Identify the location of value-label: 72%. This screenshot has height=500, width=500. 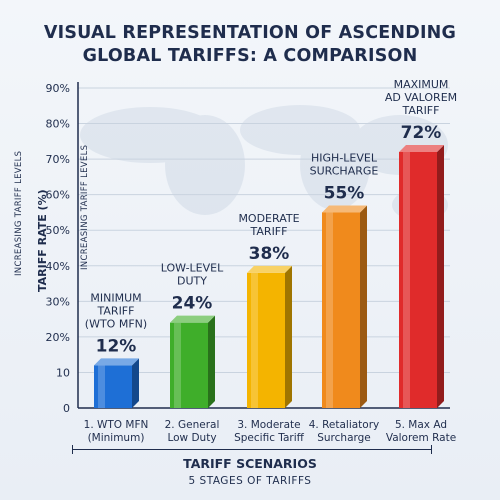
(421, 133).